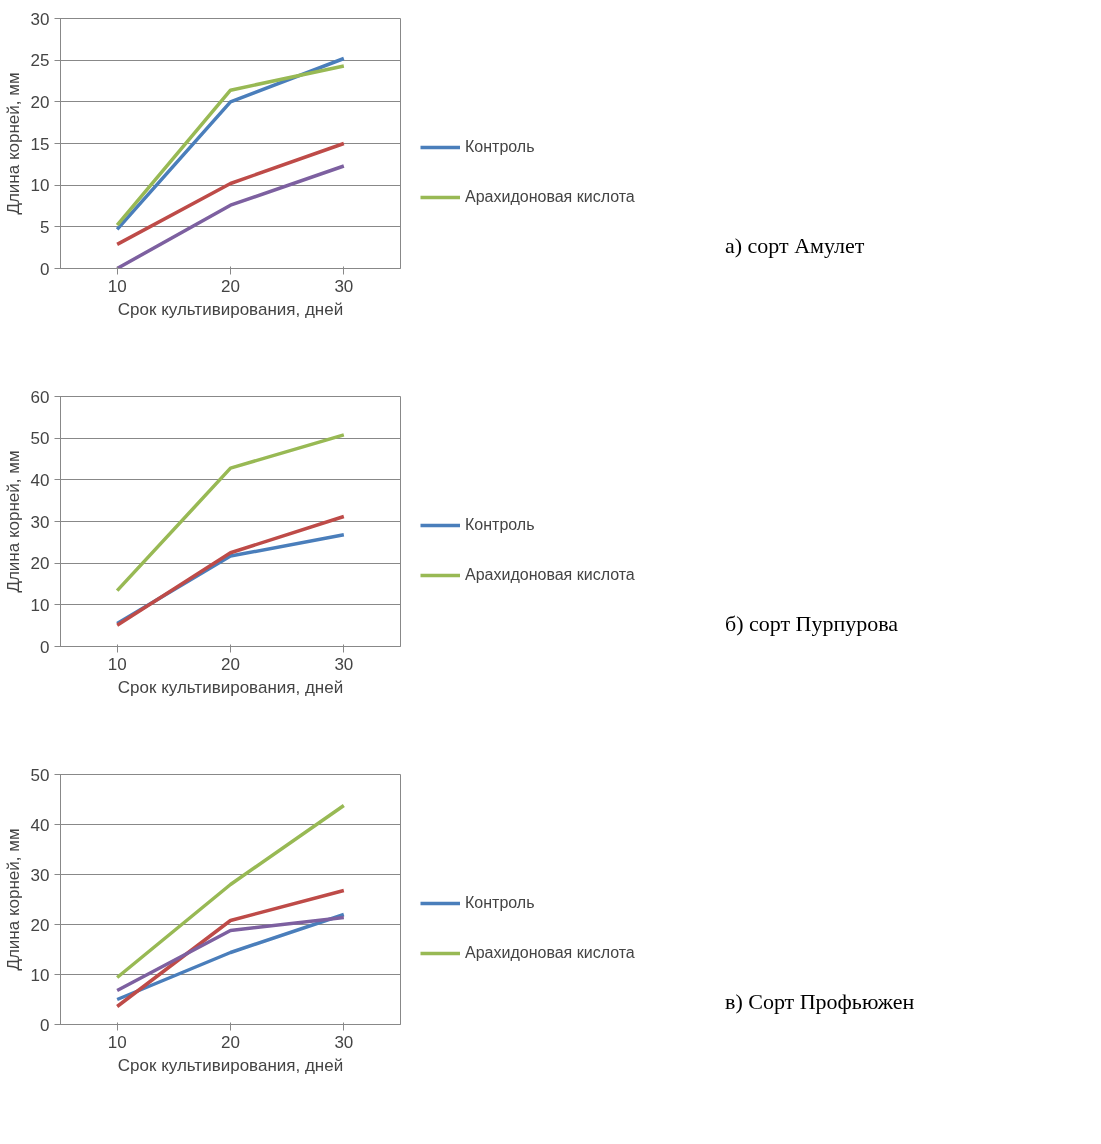 Image resolution: width=1101 pixels, height=1144 pixels. What do you see at coordinates (820, 1002) in the screenshot?
I see `text: в) Сорт Профьюжен` at bounding box center [820, 1002].